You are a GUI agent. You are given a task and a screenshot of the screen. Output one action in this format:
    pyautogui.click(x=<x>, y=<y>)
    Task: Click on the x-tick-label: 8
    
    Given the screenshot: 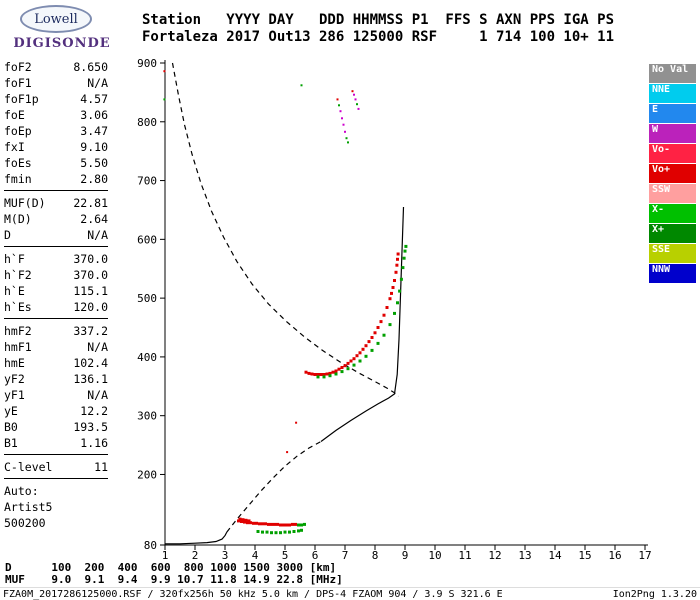 What is the action you would take?
    pyautogui.click(x=375, y=555)
    